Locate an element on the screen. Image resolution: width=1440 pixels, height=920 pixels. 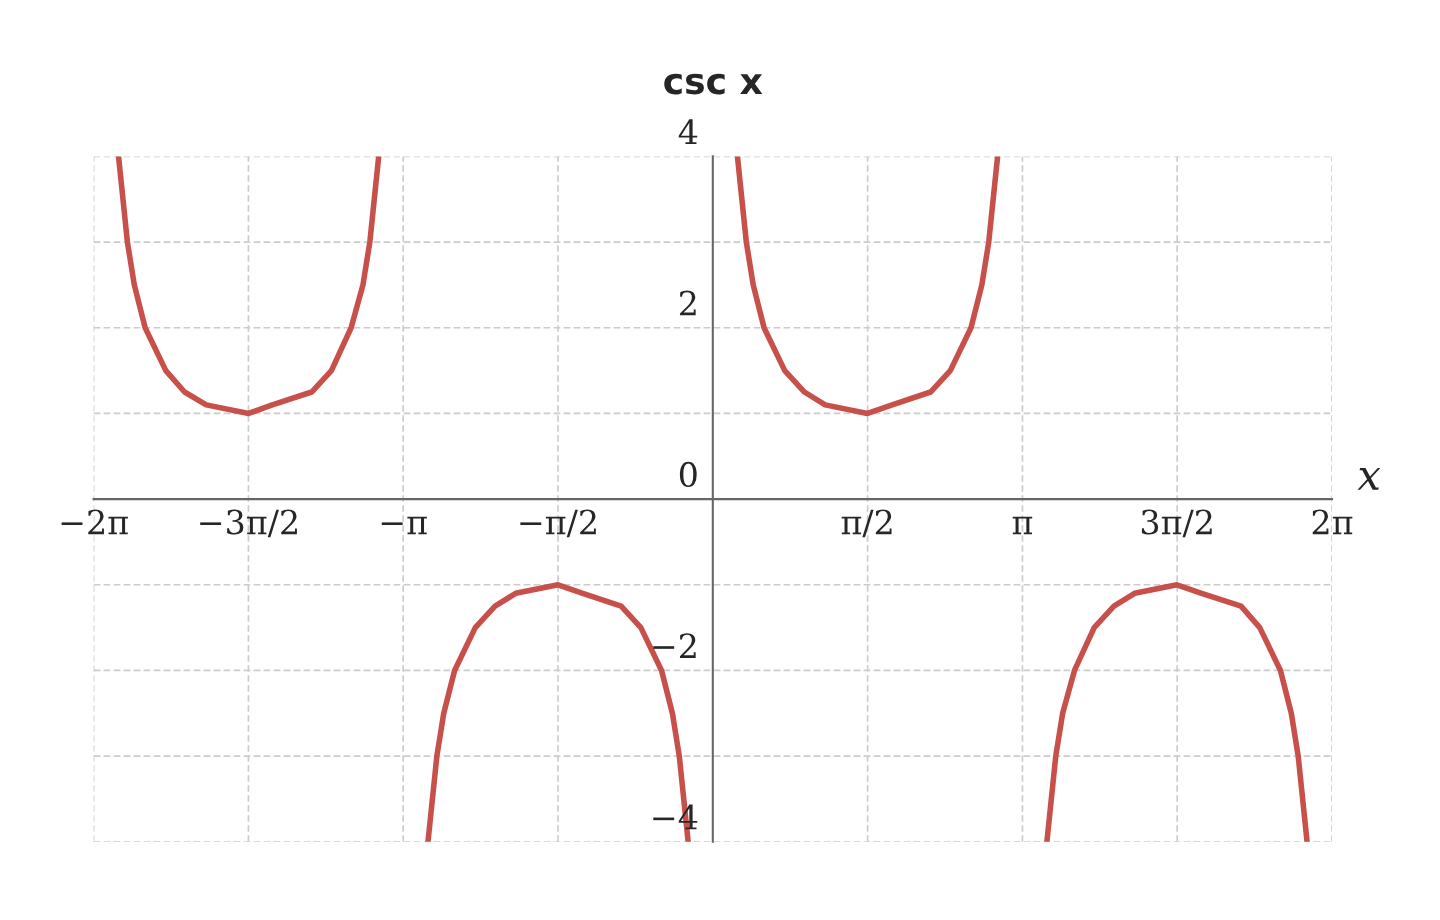
y-tick-label: 2 is located at coordinates (687, 303).